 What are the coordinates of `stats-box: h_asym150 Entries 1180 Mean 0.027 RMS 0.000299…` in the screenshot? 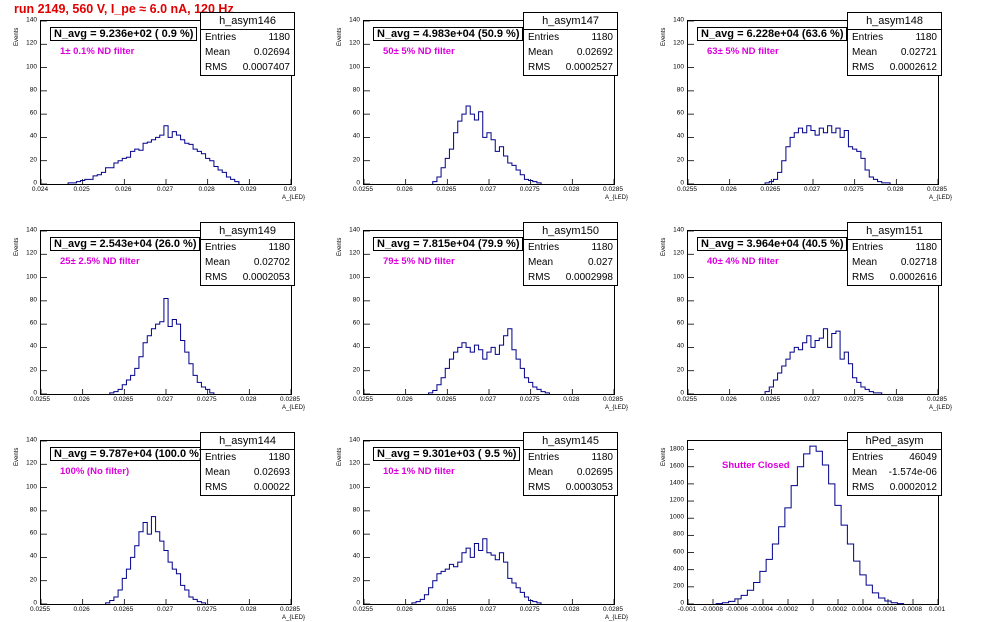 It's located at (570, 254).